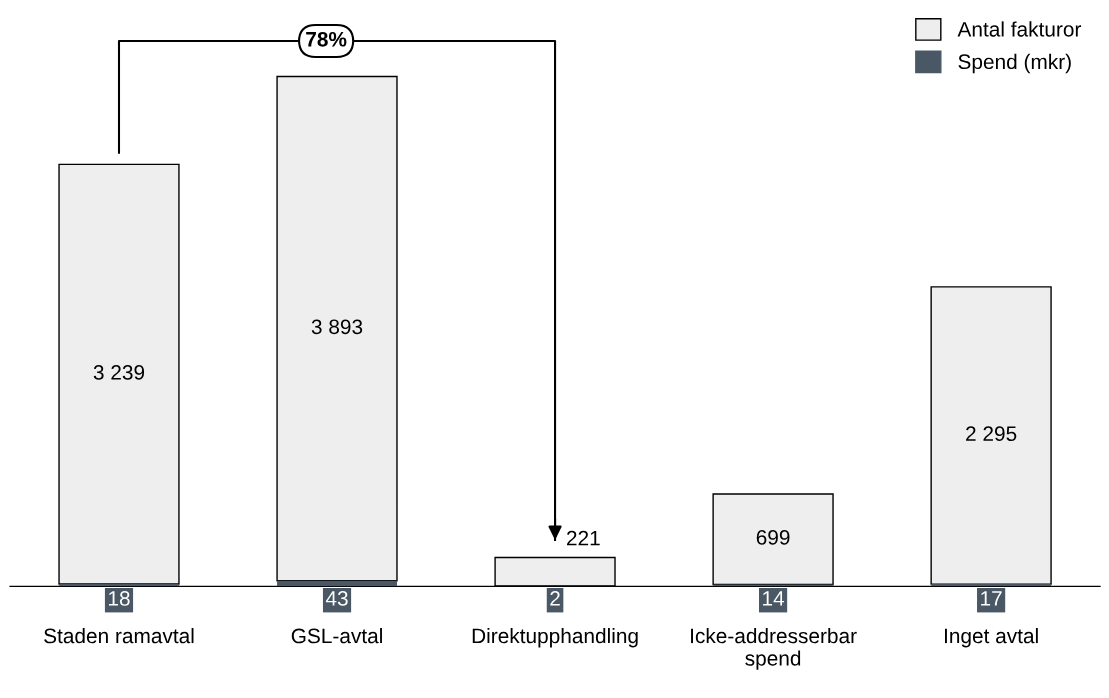 The width and height of the screenshot is (1109, 698). I want to click on data-label: 699, so click(773, 537).